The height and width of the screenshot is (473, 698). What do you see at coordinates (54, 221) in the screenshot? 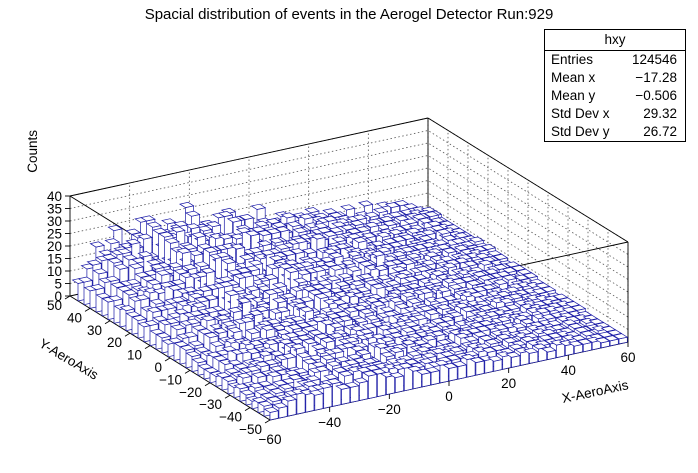
I see `z-tick-label: 30` at bounding box center [54, 221].